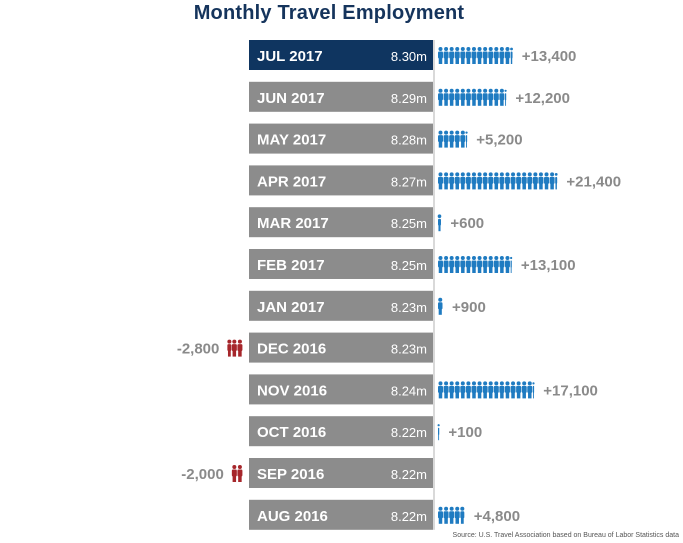 This screenshot has width=683, height=543. Describe the element at coordinates (305, 347) in the screenshot. I see `table-row: DEC 2016 8.23m -2,800` at that location.